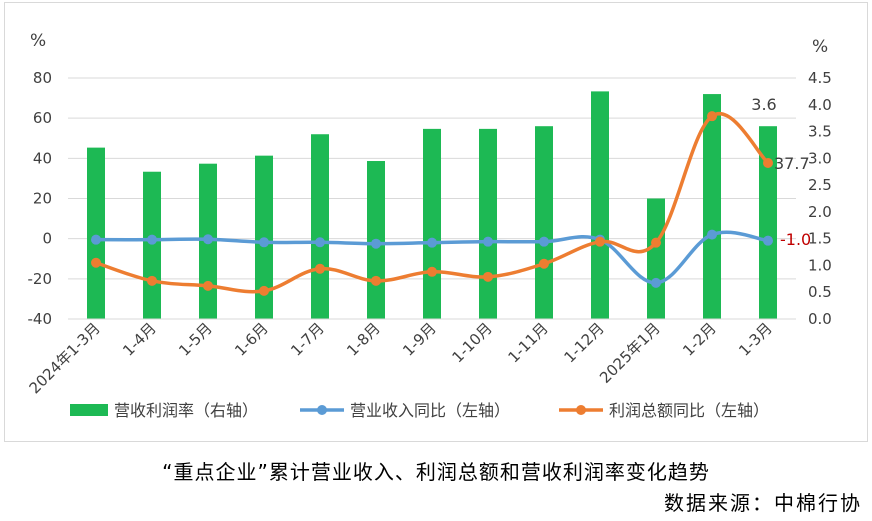 Image resolution: width=872 pixels, height=521 pixels. What do you see at coordinates (795, 239) in the screenshot?
I see `data-label-revenue: -1.0` at bounding box center [795, 239].